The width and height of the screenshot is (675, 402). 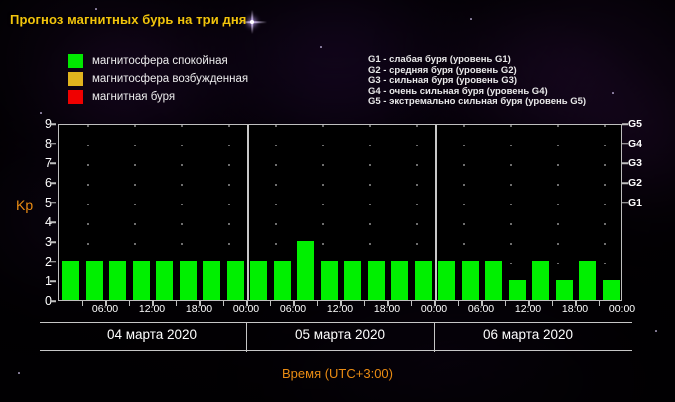 I want to click on g-scale-legend-row: G4 - очень сильная буря (уровень G4), so click(x=458, y=91).